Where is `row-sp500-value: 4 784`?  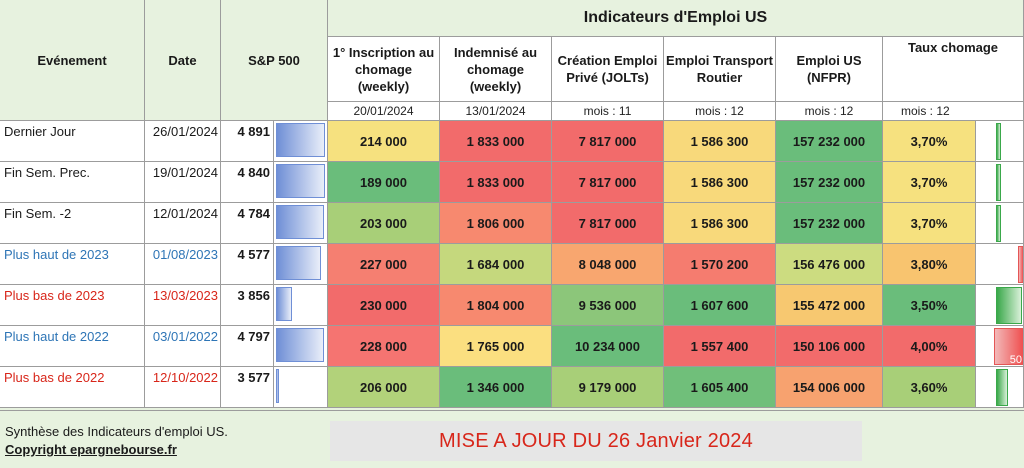
row-sp500-value: 4 784 is located at coordinates (247, 223).